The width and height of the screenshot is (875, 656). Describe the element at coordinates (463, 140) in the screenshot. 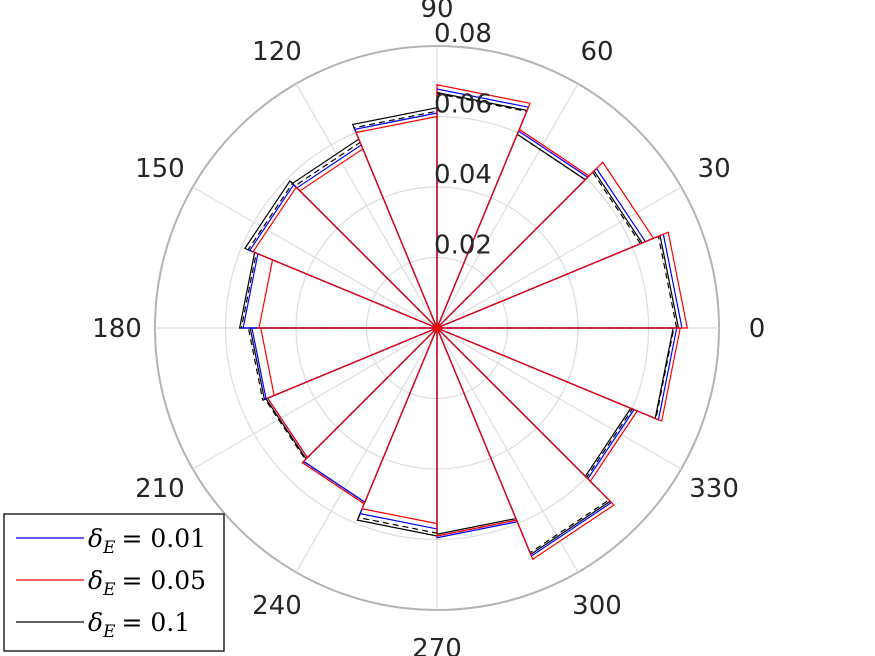

I see `radial-tick-labels: 0.02 0.04 0.06 0.08` at that location.